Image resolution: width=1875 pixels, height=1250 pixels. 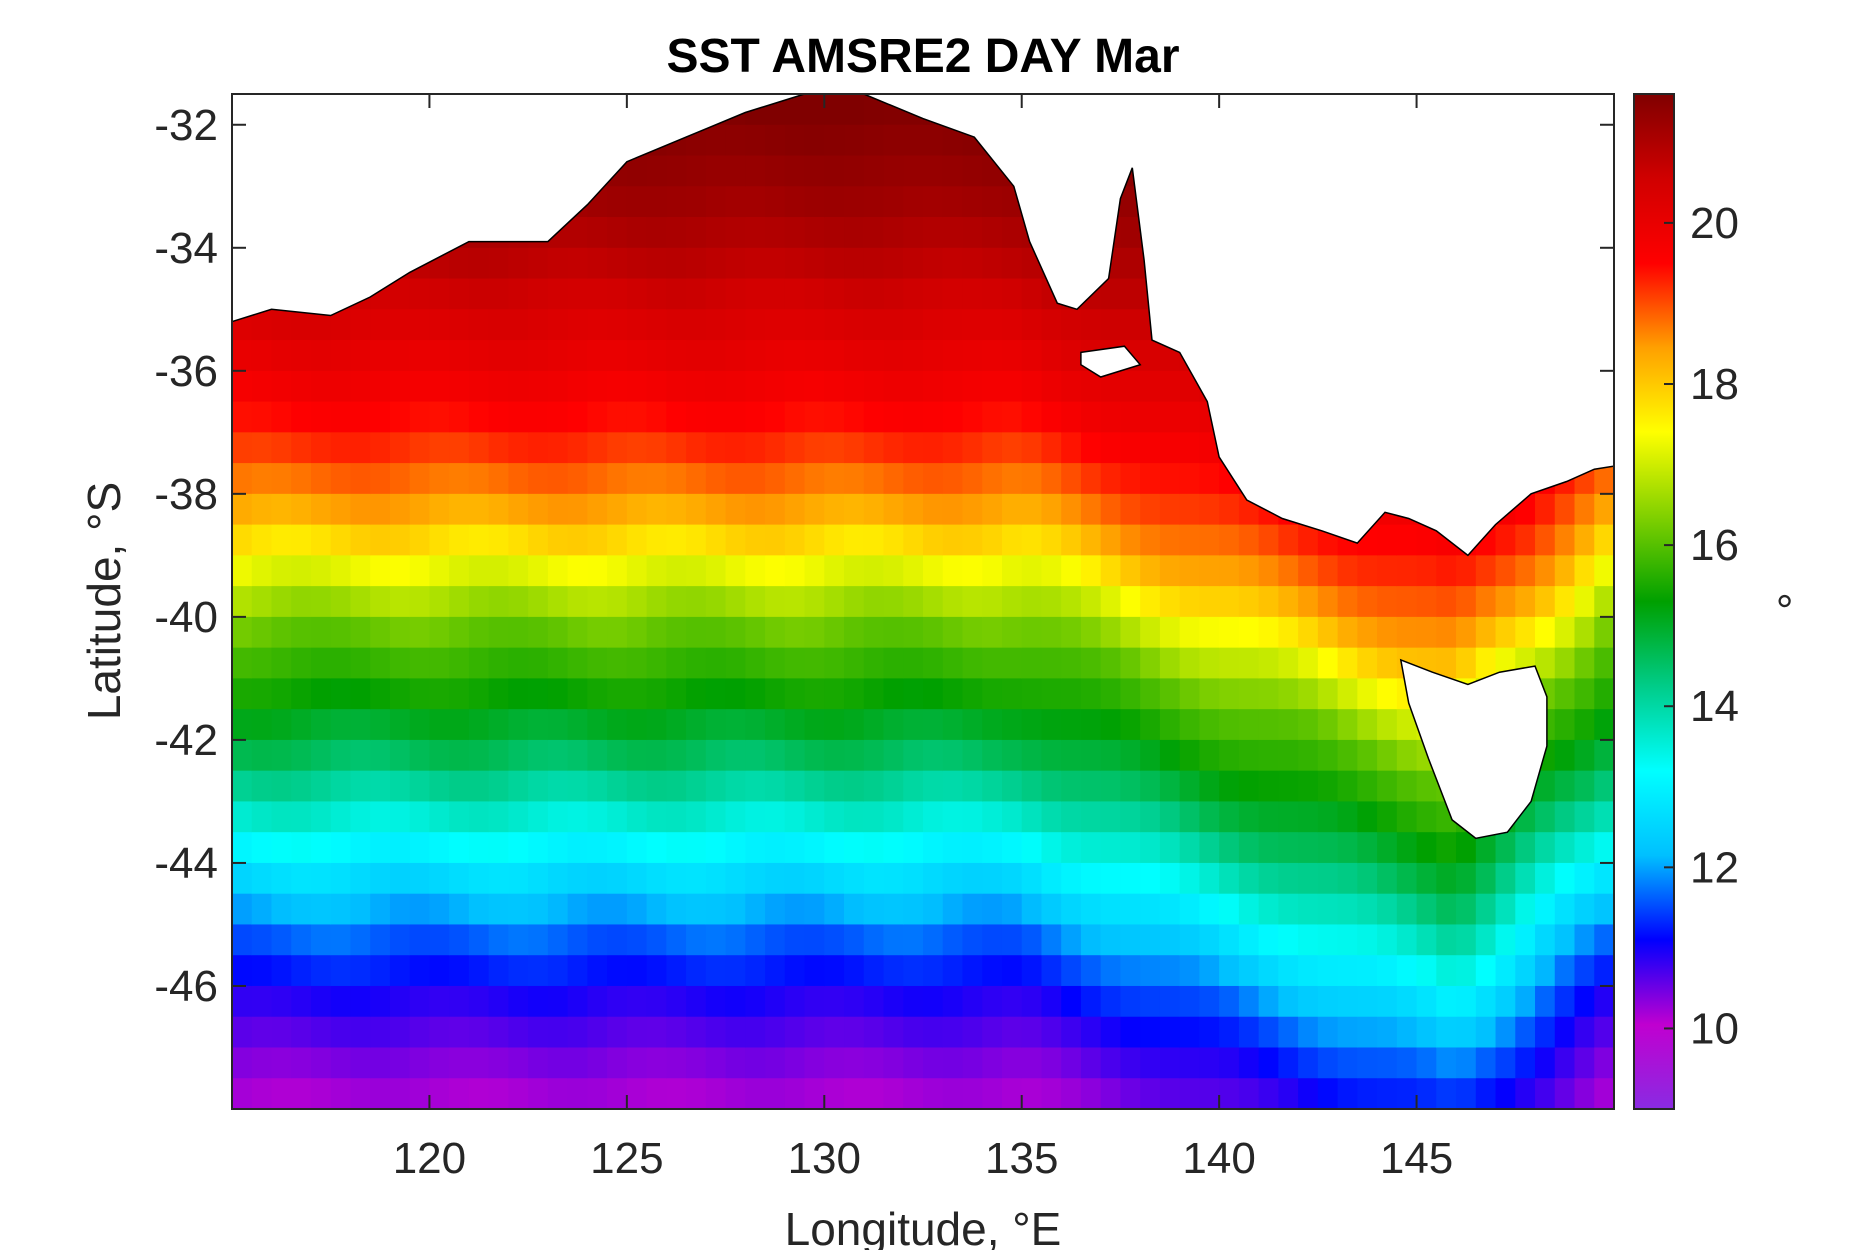 What do you see at coordinates (1021, 1158) in the screenshot?
I see `x-tick-label: 135` at bounding box center [1021, 1158].